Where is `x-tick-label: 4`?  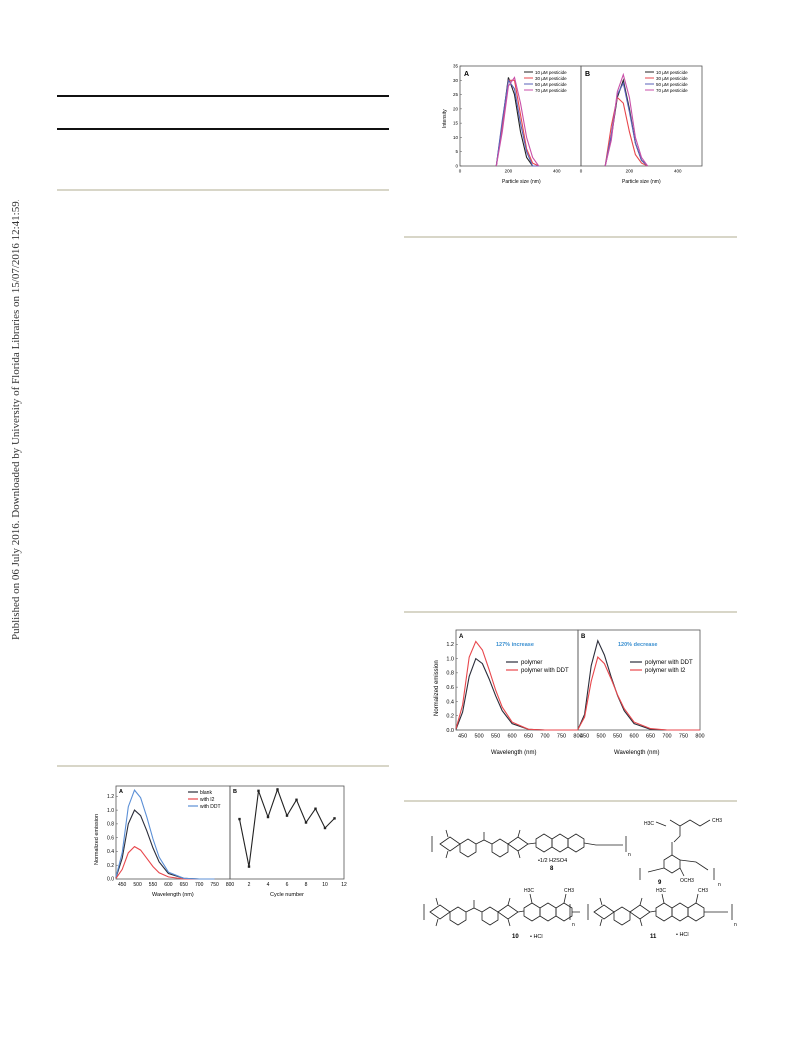
x-tick-label: 4 is located at coordinates (268, 885).